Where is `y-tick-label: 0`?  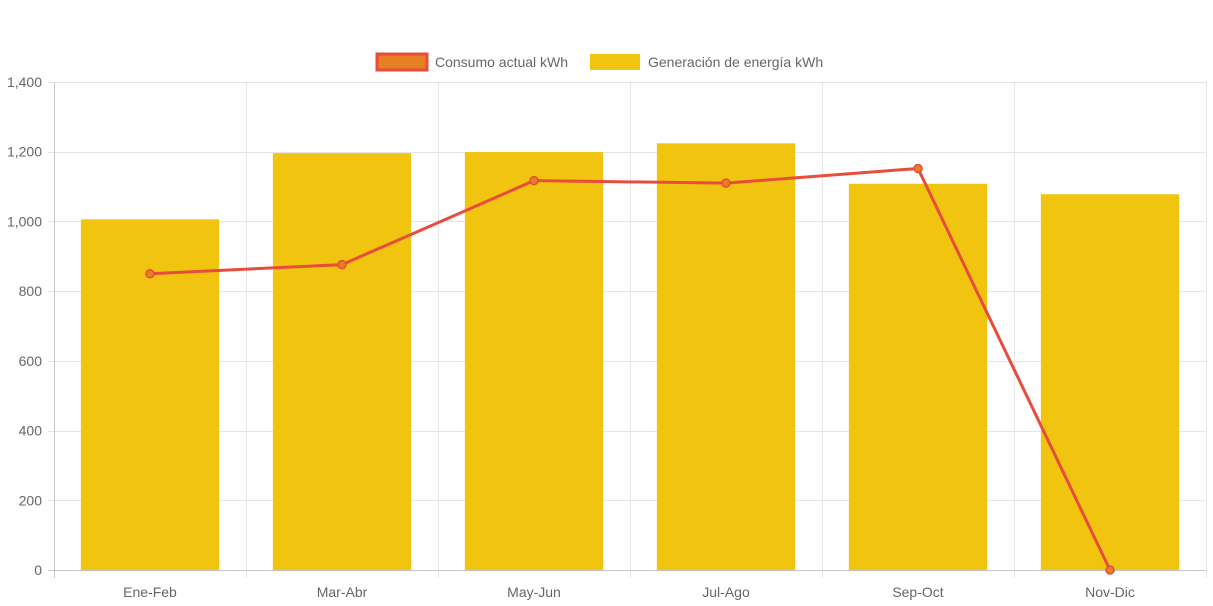
y-tick-label: 0 is located at coordinates (38, 570).